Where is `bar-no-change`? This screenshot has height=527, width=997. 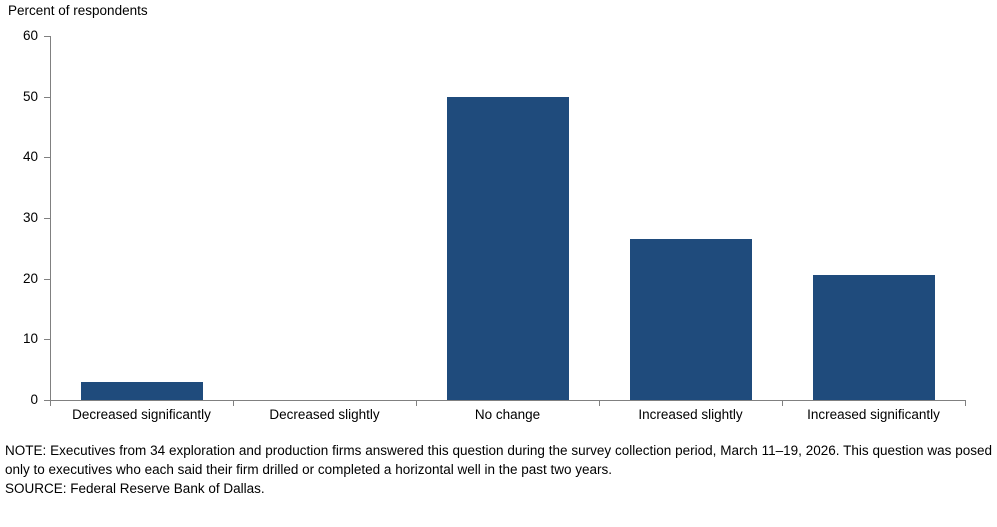
bar-no-change is located at coordinates (508, 248).